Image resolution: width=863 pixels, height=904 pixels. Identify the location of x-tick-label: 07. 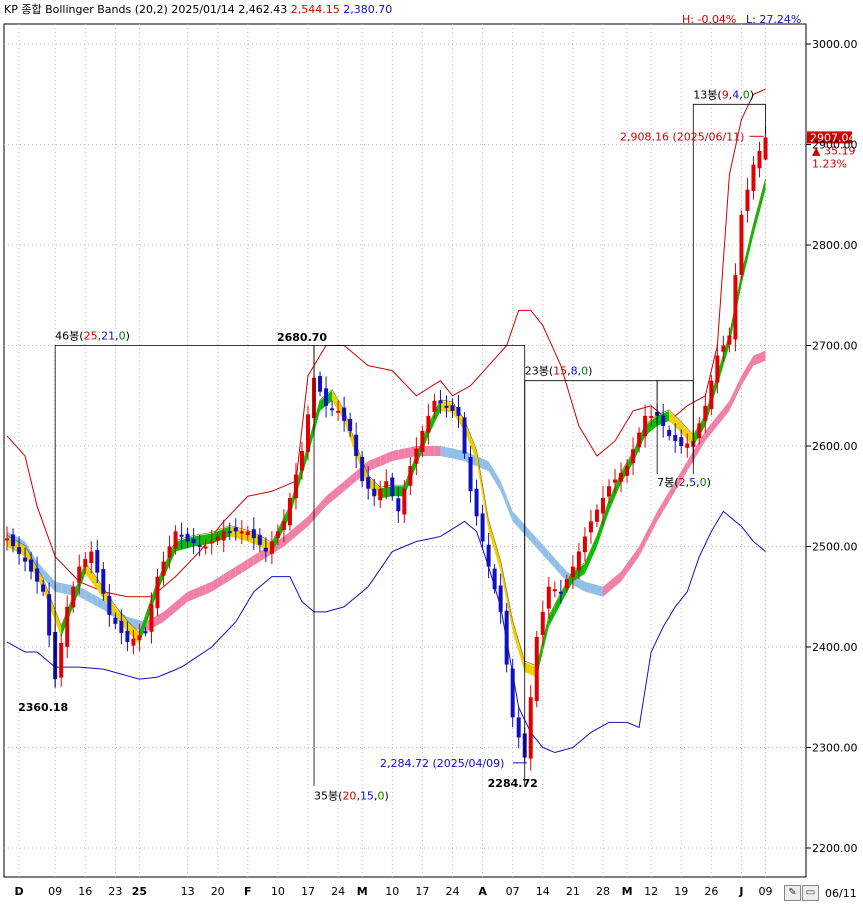
(513, 891).